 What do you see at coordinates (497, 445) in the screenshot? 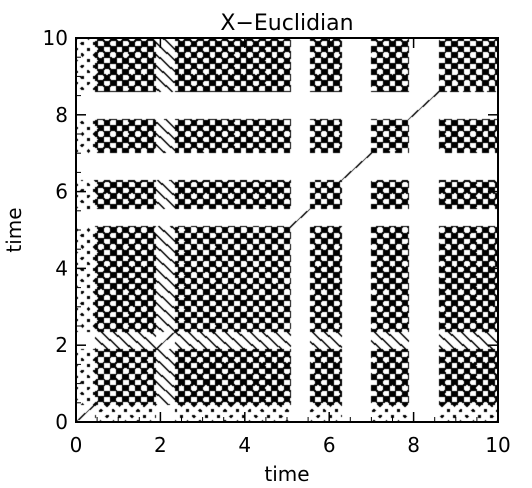
I see `x-tick-label: 10` at bounding box center [497, 445].